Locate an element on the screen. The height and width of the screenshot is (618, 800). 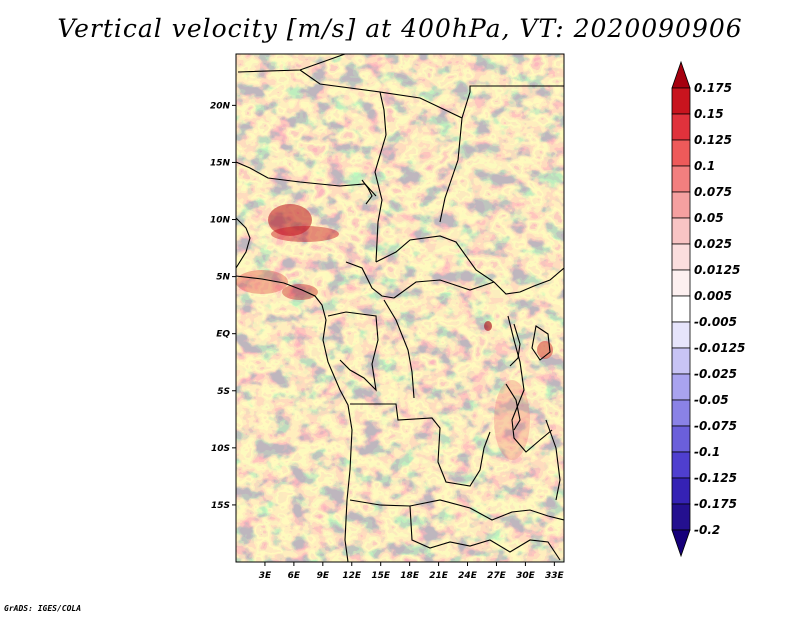
lon-tick-label: 6E is located at coordinates (294, 576).